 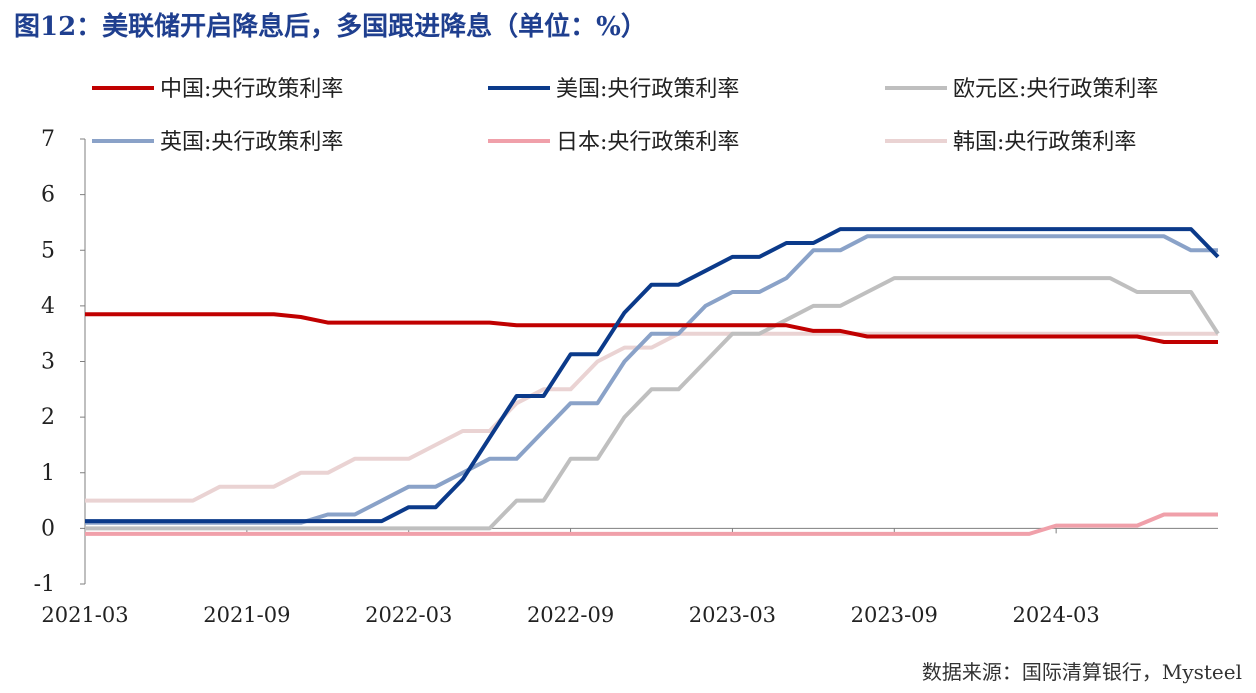 What do you see at coordinates (408, 615) in the screenshot?
I see `x-tick-label: 2022-03` at bounding box center [408, 615].